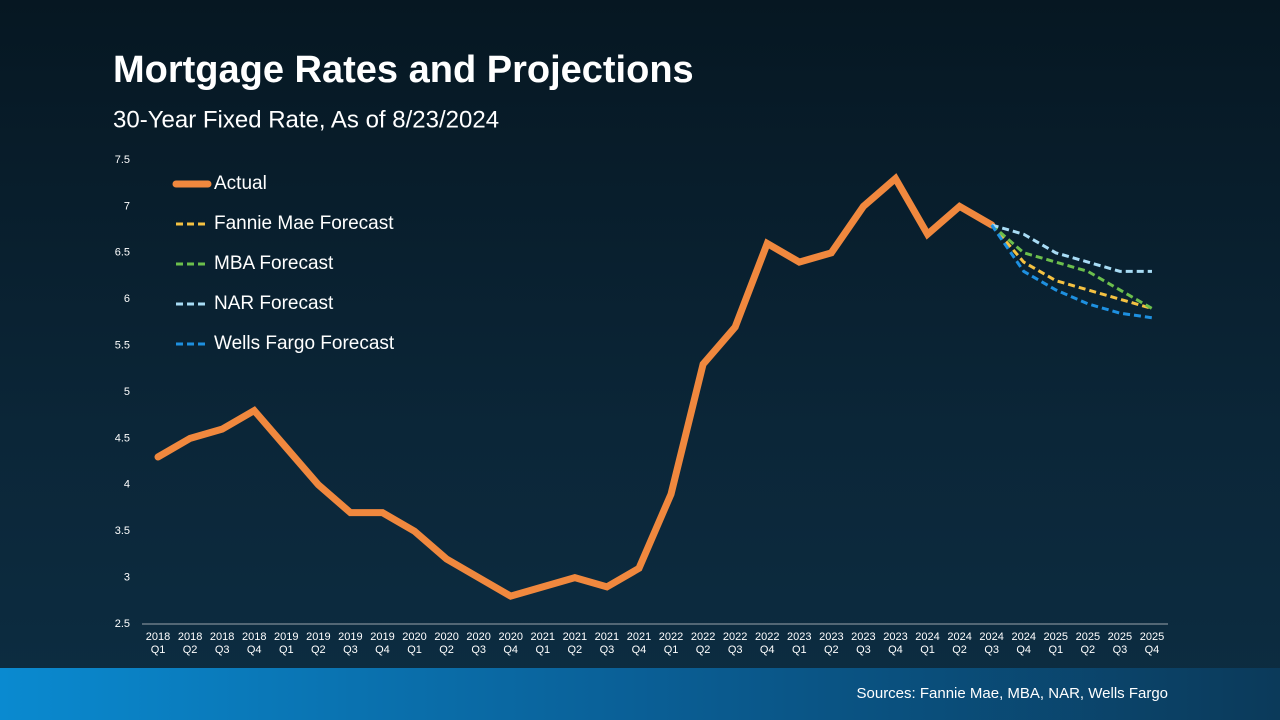 The width and height of the screenshot is (1280, 720). I want to click on y-tick-label: 5, so click(127, 392).